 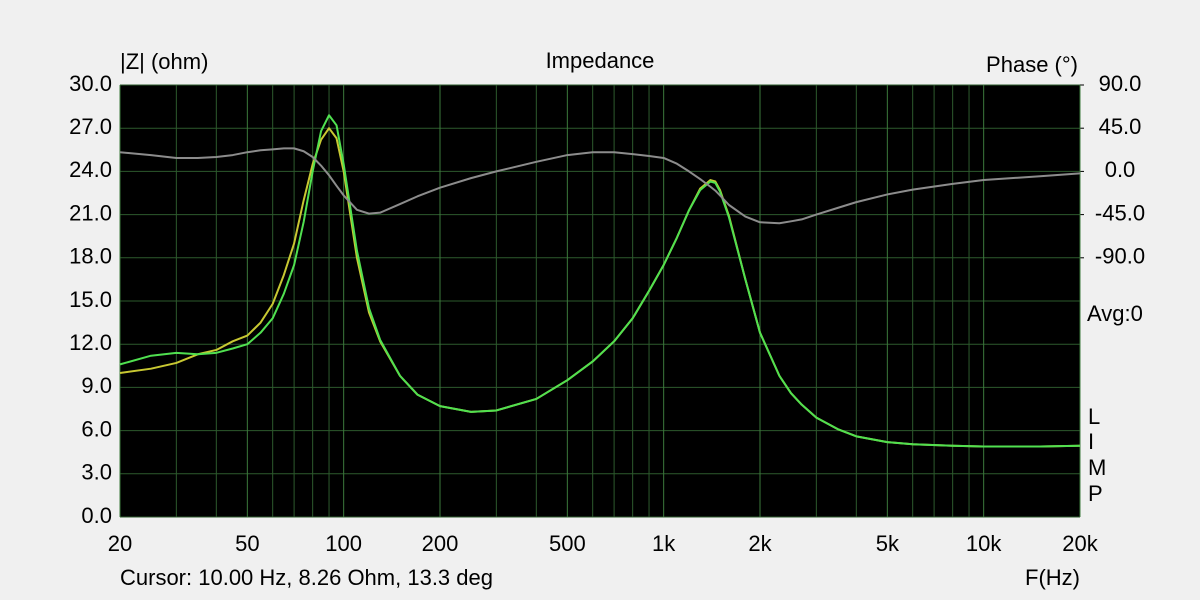 What do you see at coordinates (1052, 577) in the screenshot?
I see `x-axis-title: F(Hz)` at bounding box center [1052, 577].